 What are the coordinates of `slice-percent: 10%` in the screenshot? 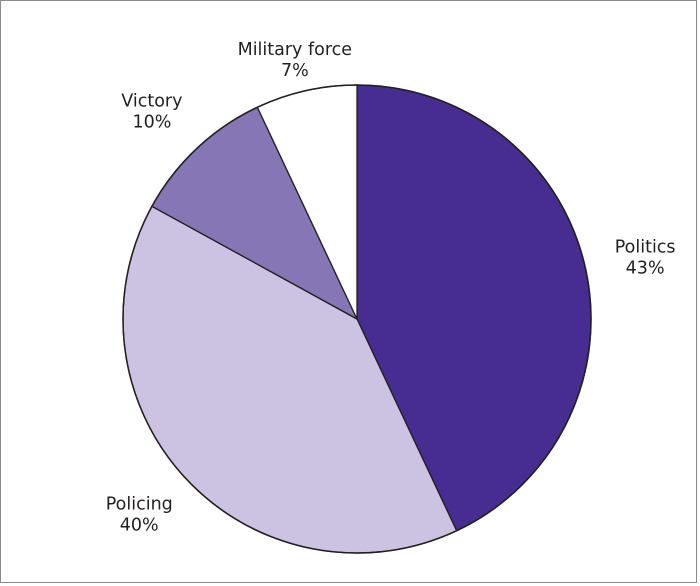 It's located at (151, 123).